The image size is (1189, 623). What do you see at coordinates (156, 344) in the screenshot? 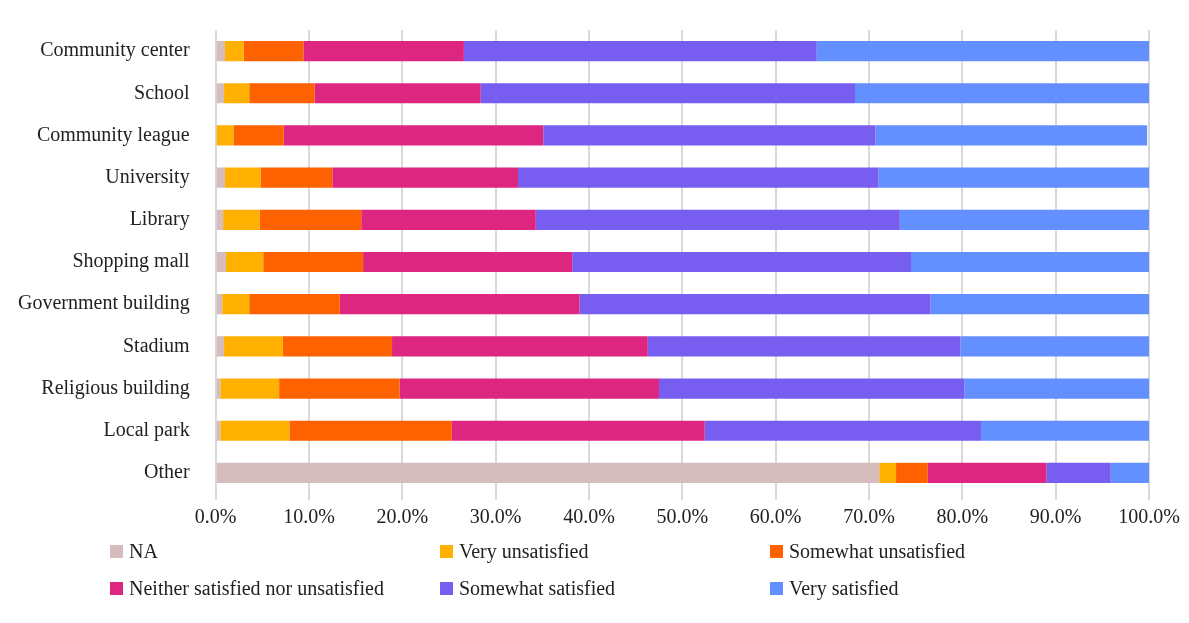
I see `y-tick-label: Stadium` at bounding box center [156, 344].